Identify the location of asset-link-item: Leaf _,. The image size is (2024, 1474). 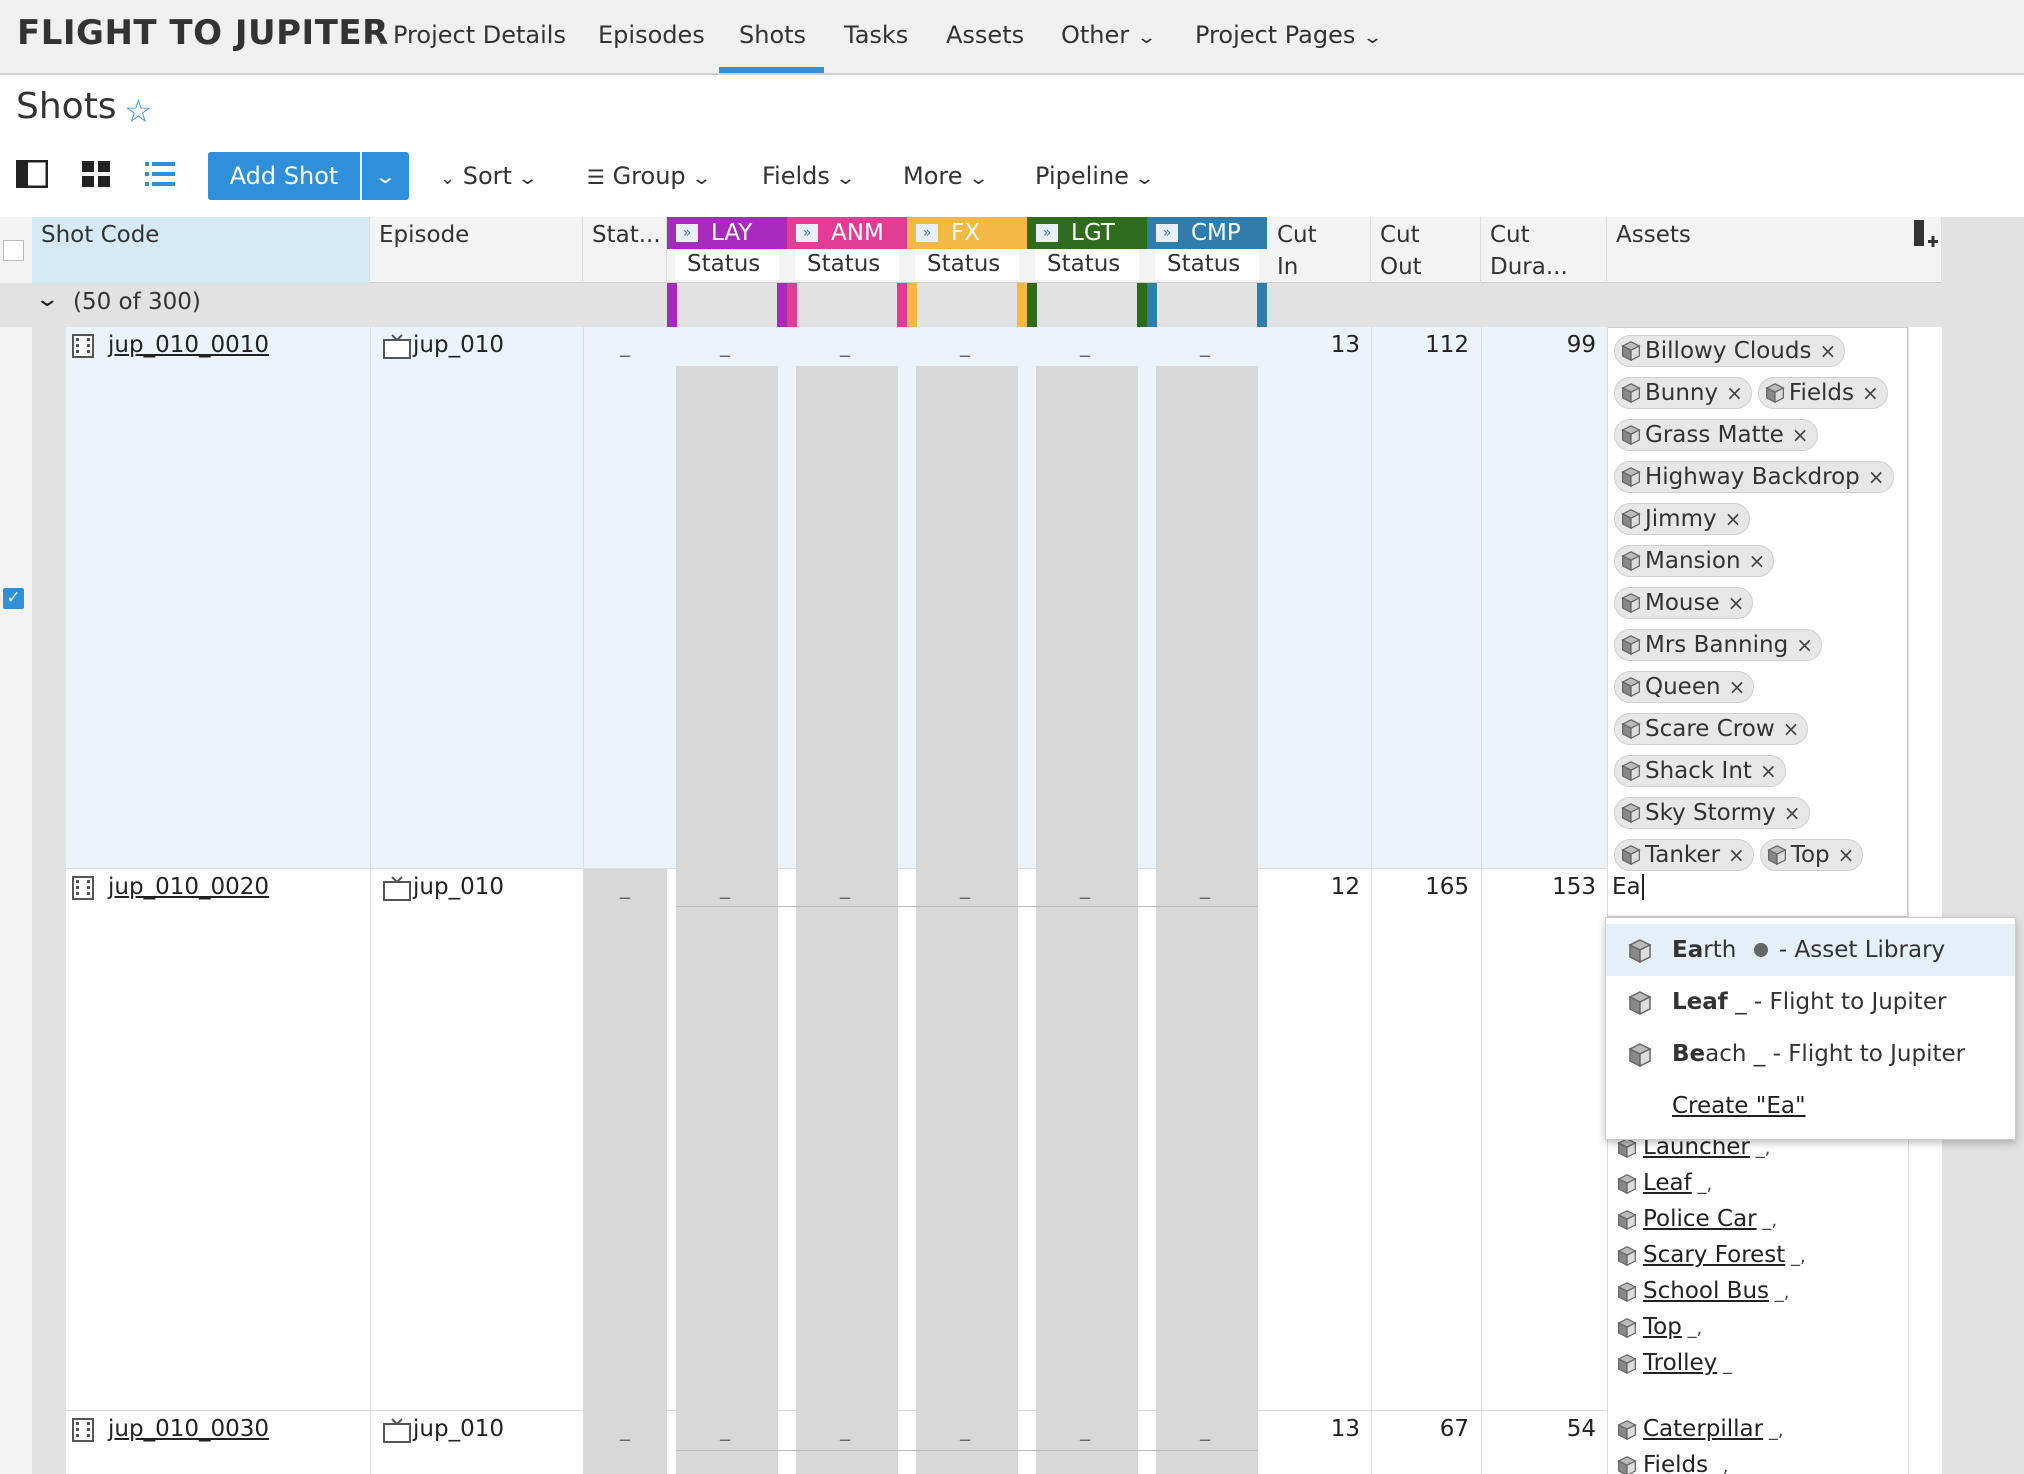
(1715, 1183).